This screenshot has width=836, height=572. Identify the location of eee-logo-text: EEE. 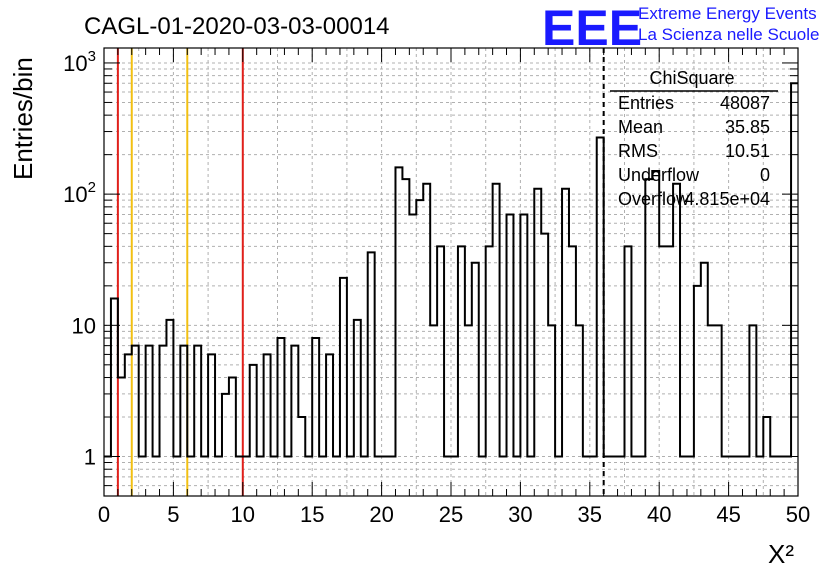
(592, 28).